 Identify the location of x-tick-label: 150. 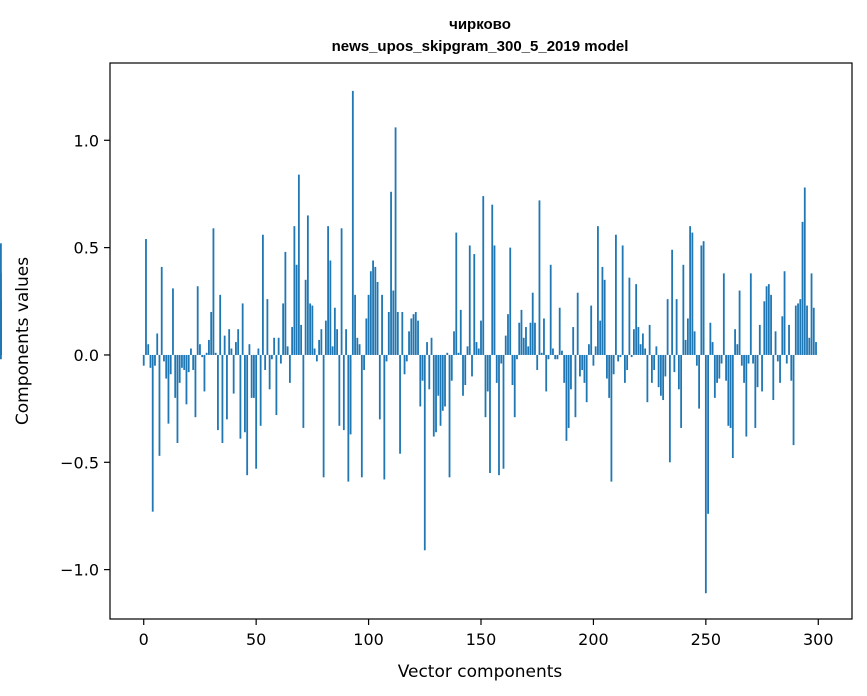
(481, 639).